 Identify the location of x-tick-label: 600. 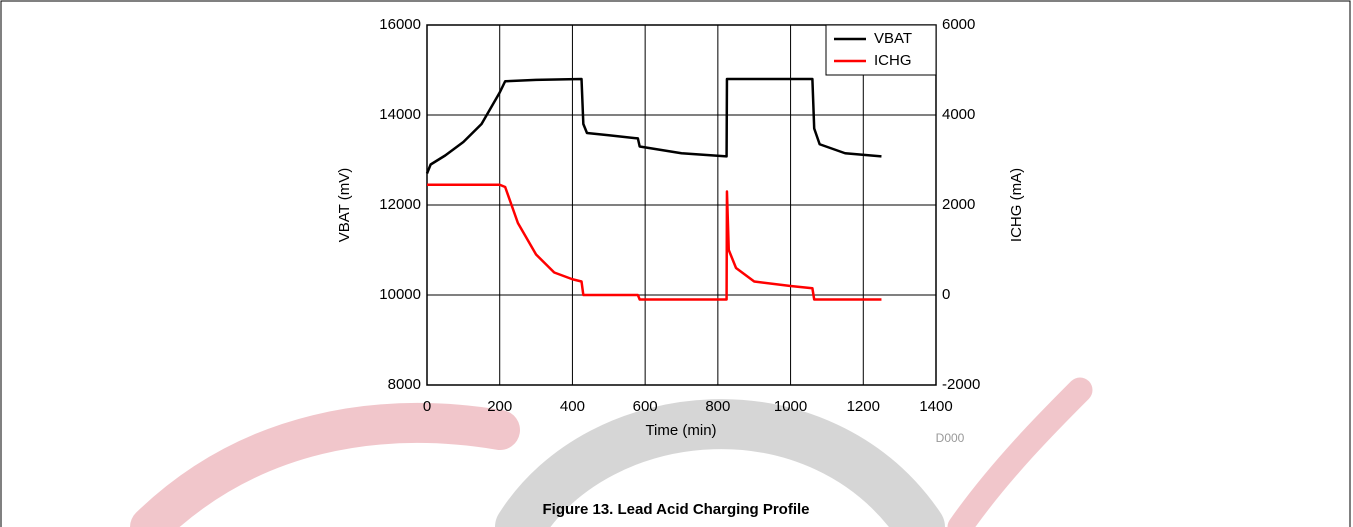
(645, 406).